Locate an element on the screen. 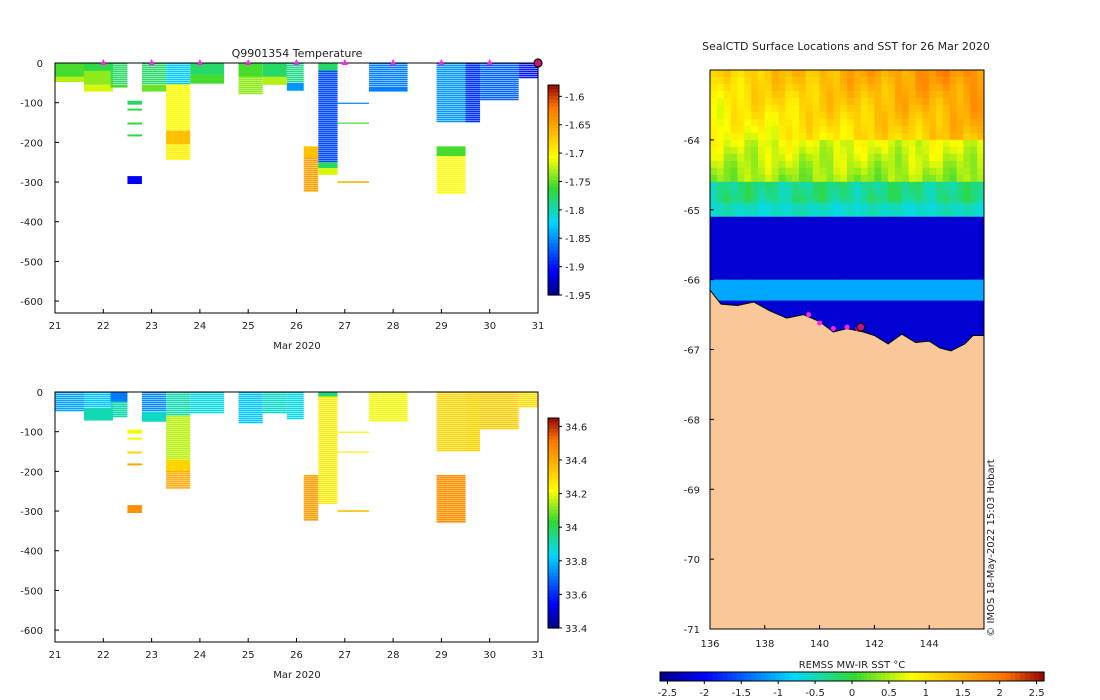  profile-sample is located at coordinates (134, 452).